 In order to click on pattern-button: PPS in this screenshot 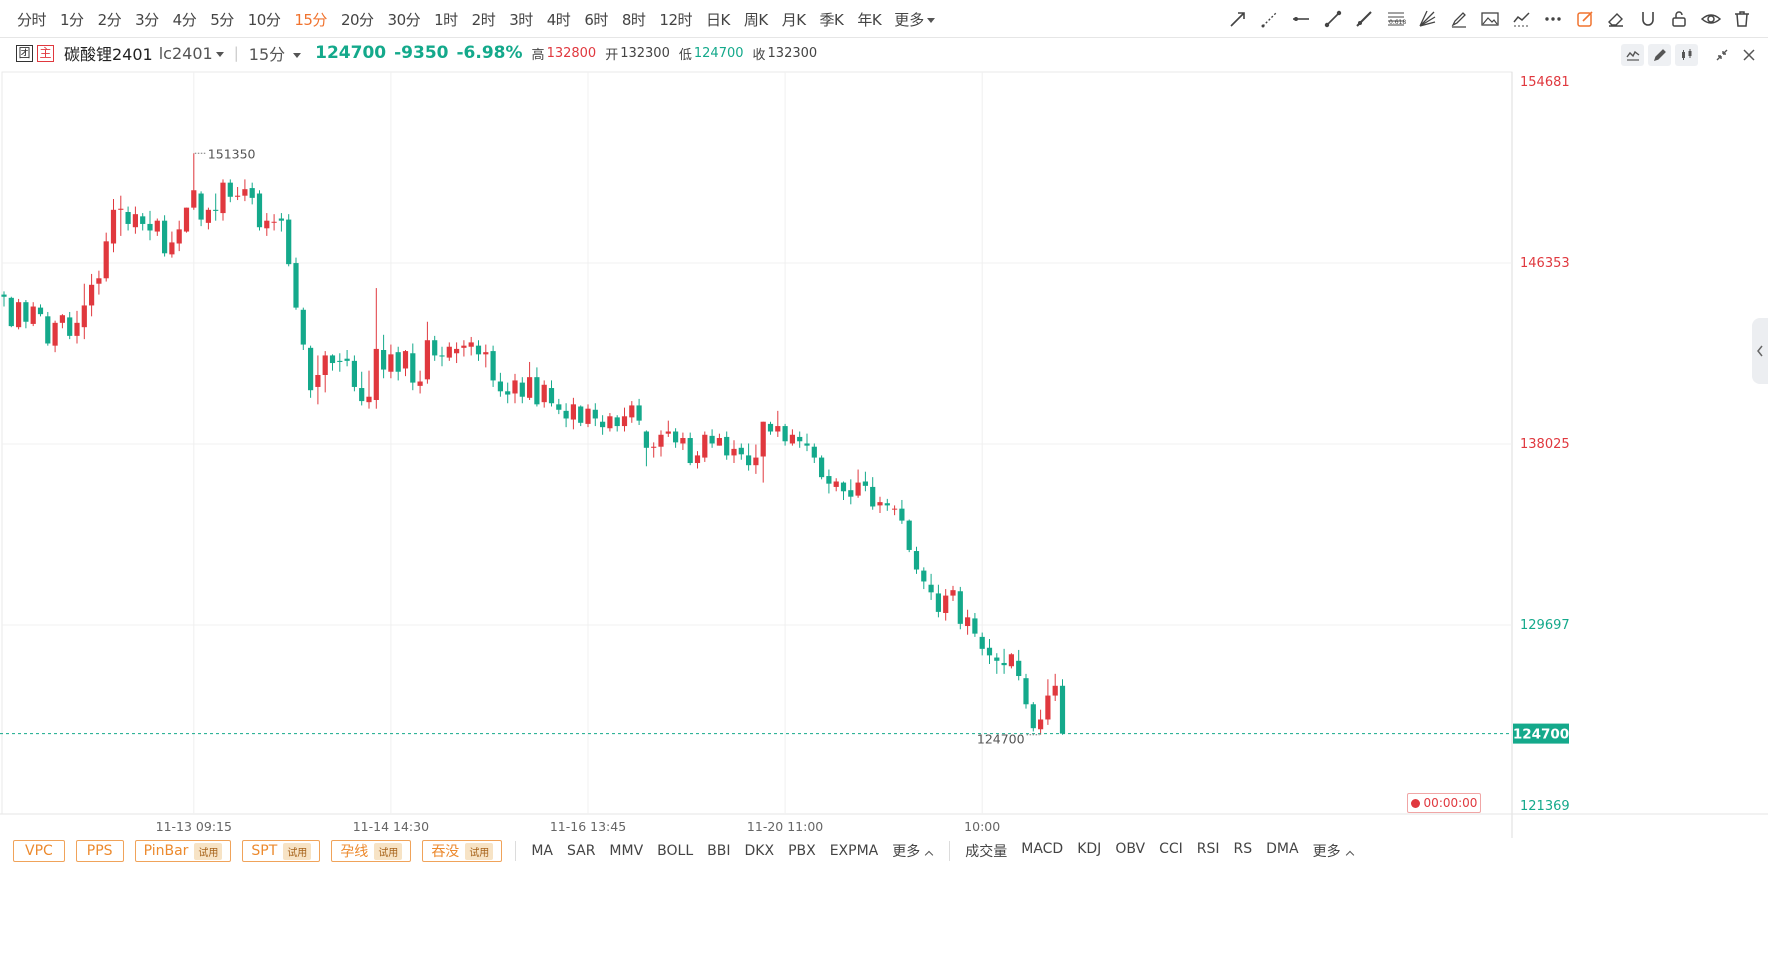, I will do `click(99, 851)`.